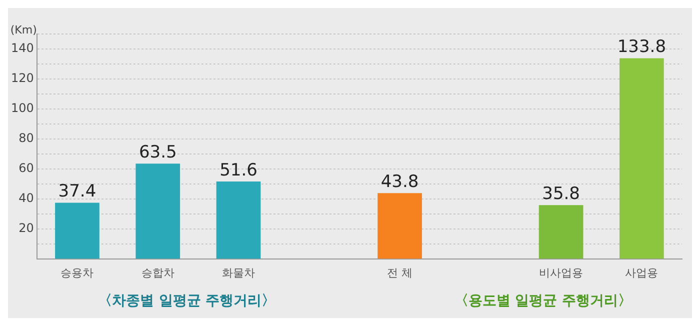 The height and width of the screenshot is (328, 700). What do you see at coordinates (399, 182) in the screenshot?
I see `data-label: 43.8` at bounding box center [399, 182].